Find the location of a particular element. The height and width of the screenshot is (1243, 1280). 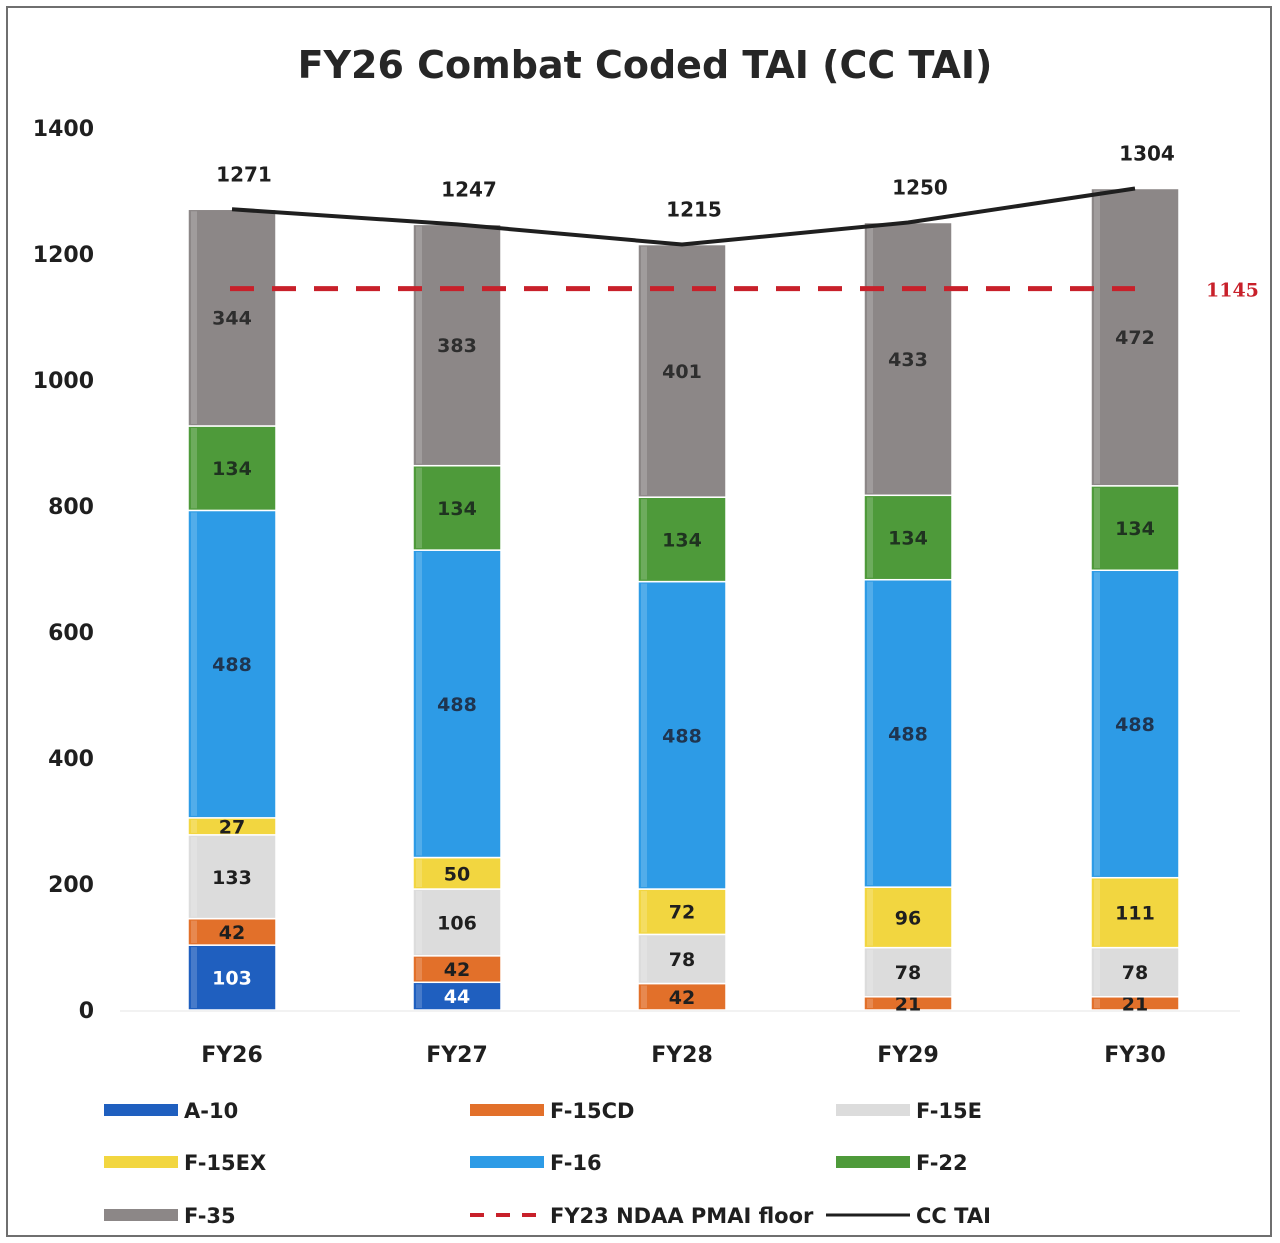

data-label: 111 is located at coordinates (1135, 914).